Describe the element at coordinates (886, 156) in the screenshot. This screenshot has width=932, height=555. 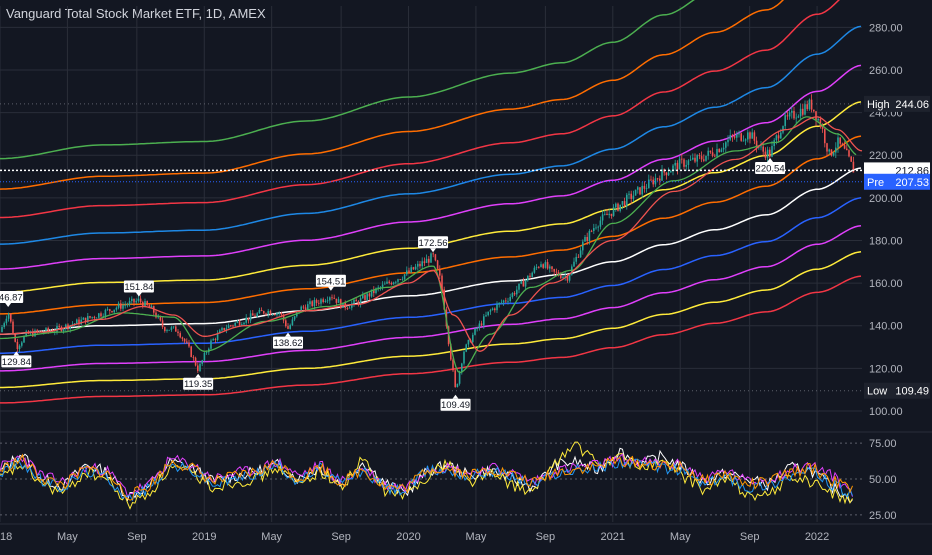
I see `price-axis-tick-label: 220.00` at that location.